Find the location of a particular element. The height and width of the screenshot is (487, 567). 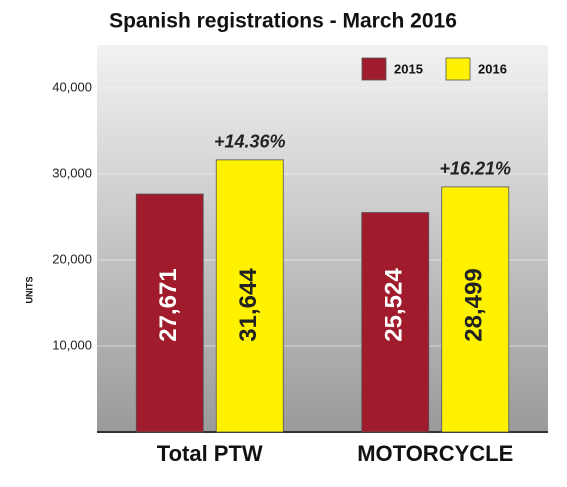

x-tick-label: Total PTW is located at coordinates (210, 453).